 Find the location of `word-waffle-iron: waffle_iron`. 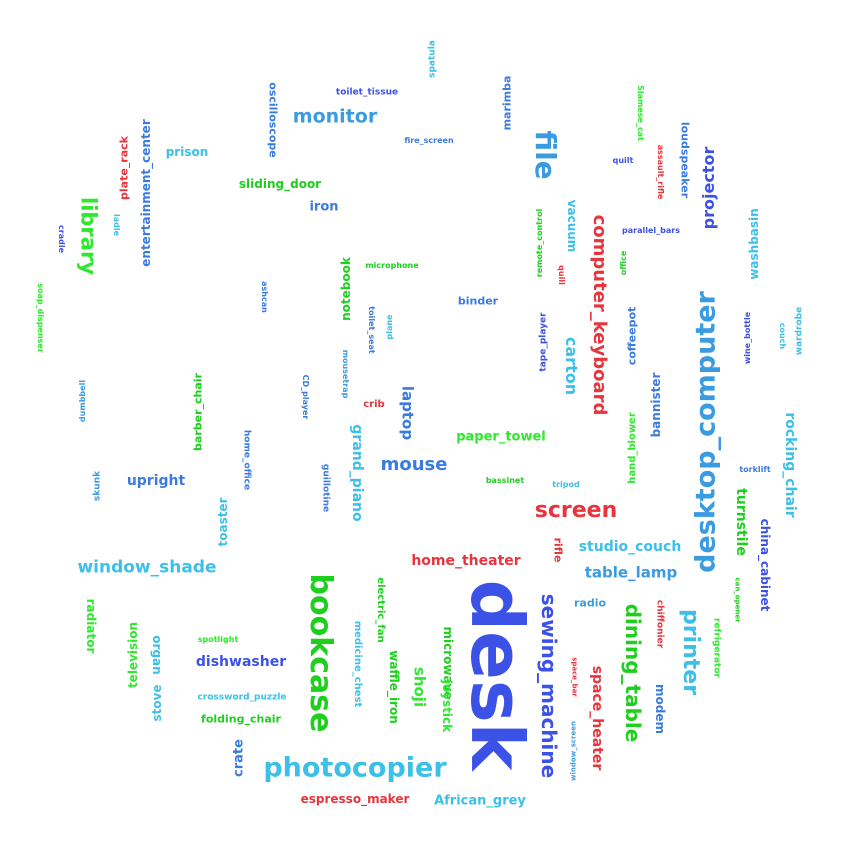

word-waffle-iron: waffle_iron is located at coordinates (394, 687).